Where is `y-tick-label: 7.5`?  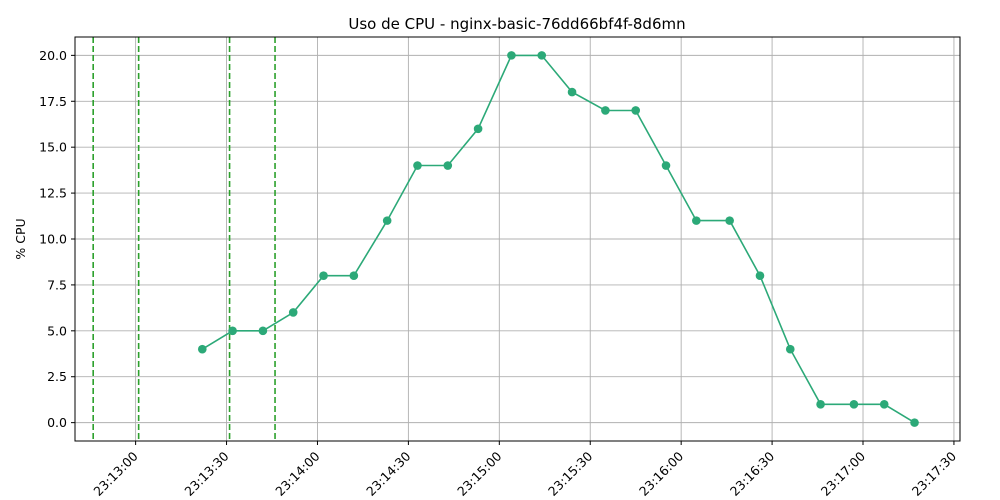 y-tick-label: 7.5 is located at coordinates (57, 284).